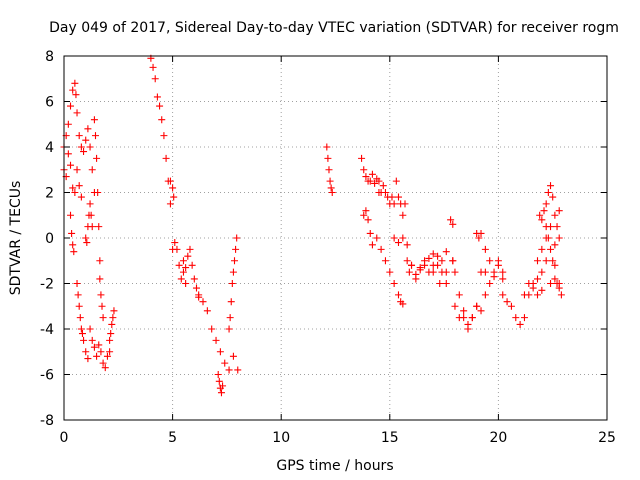  I want to click on x-tick-label: 0, so click(64, 438).